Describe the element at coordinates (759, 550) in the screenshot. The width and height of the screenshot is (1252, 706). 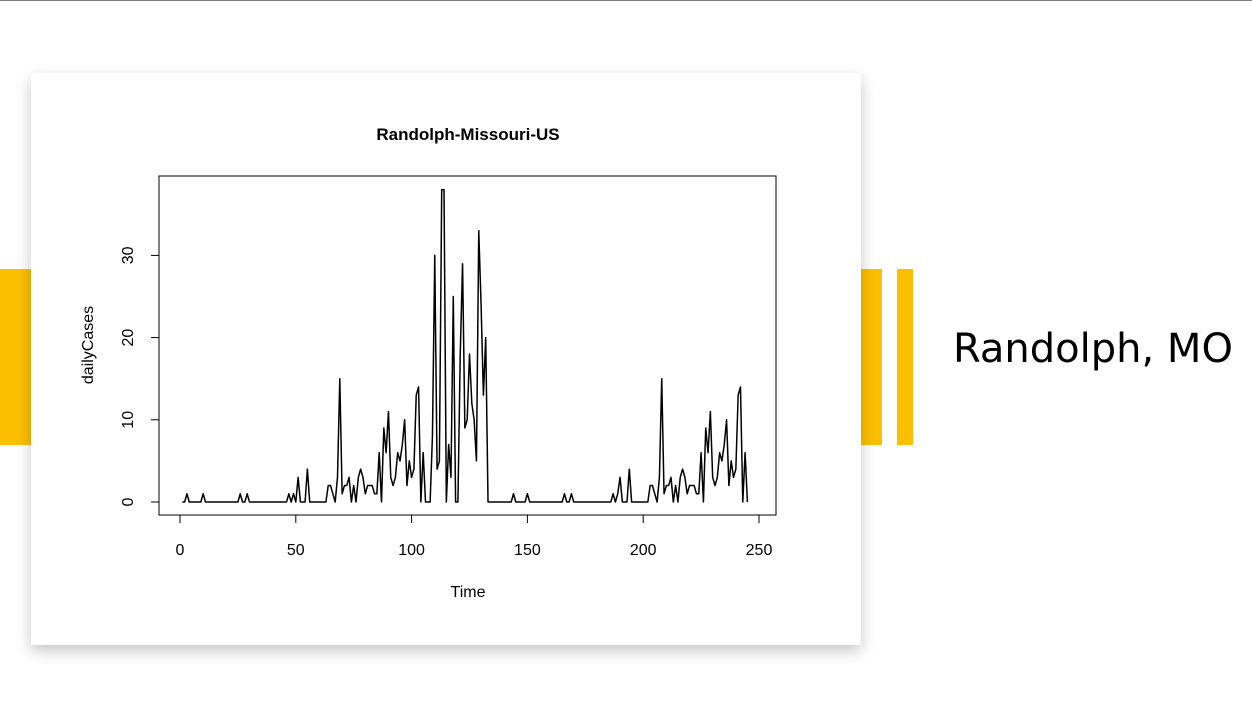
I see `x-tick-label: 250` at that location.